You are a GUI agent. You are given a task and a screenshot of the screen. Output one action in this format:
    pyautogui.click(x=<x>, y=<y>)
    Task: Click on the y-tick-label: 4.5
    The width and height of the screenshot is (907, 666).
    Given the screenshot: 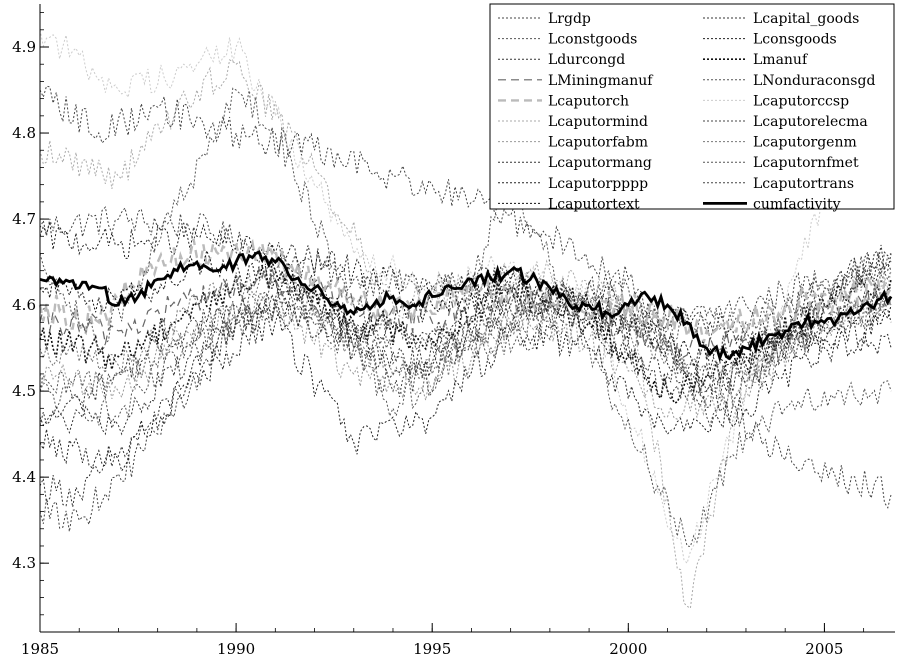 What is the action you would take?
    pyautogui.click(x=24, y=391)
    